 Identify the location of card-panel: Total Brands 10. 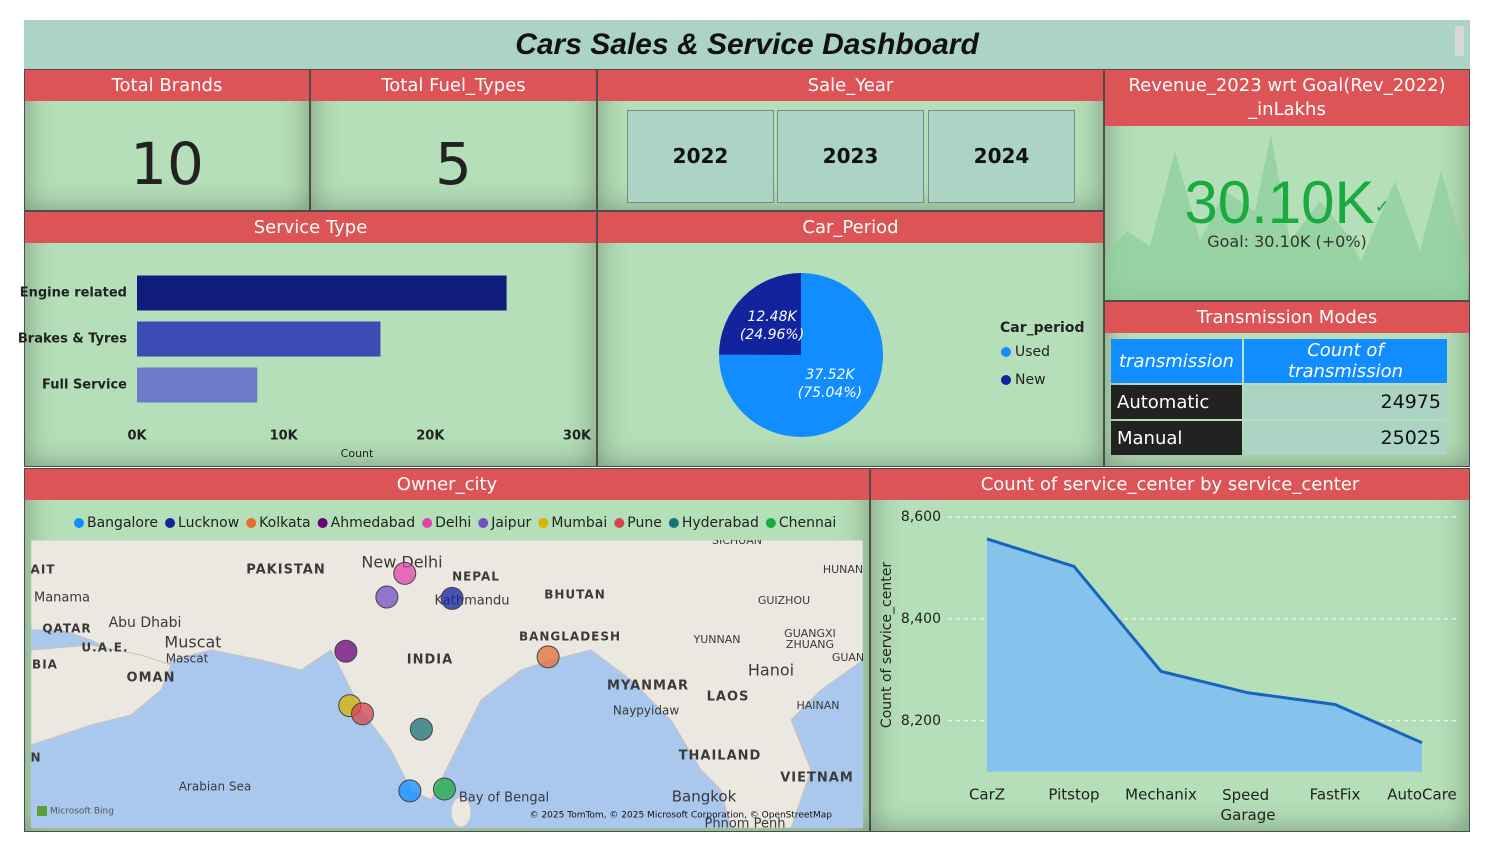
(167, 140).